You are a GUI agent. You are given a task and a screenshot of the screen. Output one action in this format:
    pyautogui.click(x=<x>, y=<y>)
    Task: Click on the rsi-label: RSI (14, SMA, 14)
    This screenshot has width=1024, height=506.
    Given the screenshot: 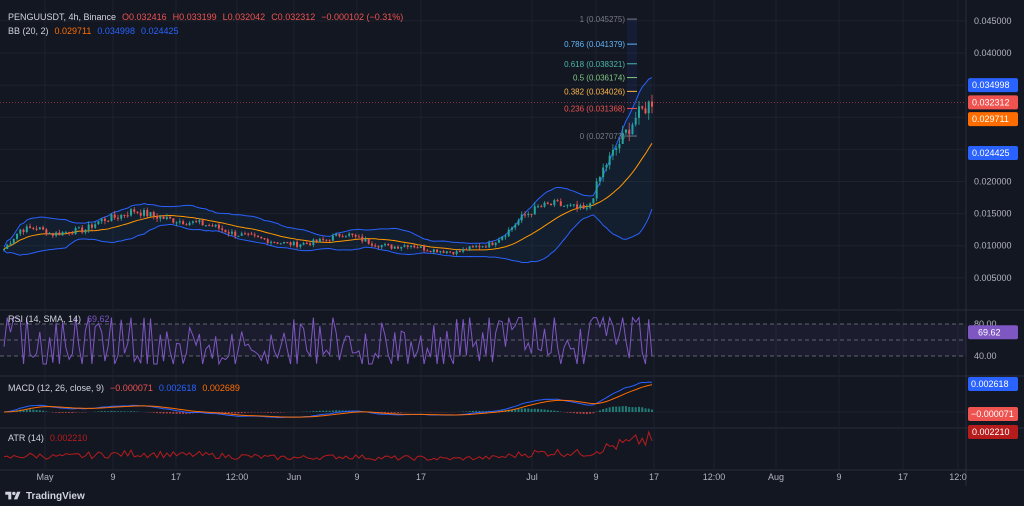 What is the action you would take?
    pyautogui.click(x=45, y=319)
    